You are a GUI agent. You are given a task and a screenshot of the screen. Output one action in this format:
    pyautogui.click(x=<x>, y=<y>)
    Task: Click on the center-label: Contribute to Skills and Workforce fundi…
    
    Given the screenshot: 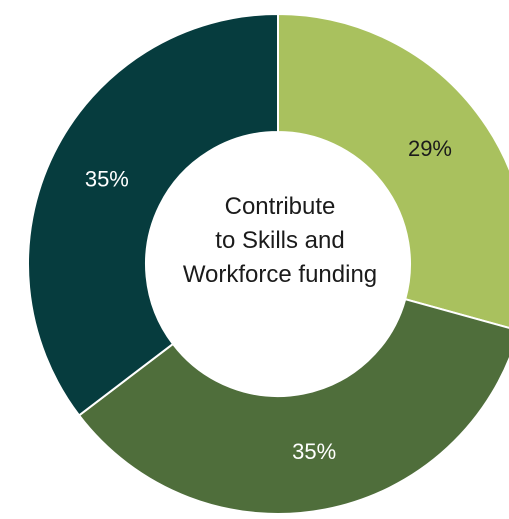 What is the action you would take?
    pyautogui.click(x=280, y=241)
    